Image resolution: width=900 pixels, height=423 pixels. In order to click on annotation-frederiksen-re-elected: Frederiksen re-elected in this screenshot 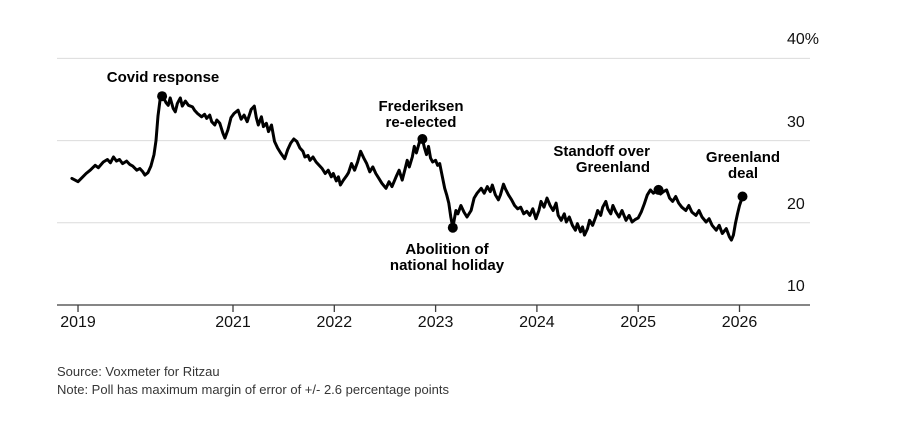, I will do `click(420, 115)`.